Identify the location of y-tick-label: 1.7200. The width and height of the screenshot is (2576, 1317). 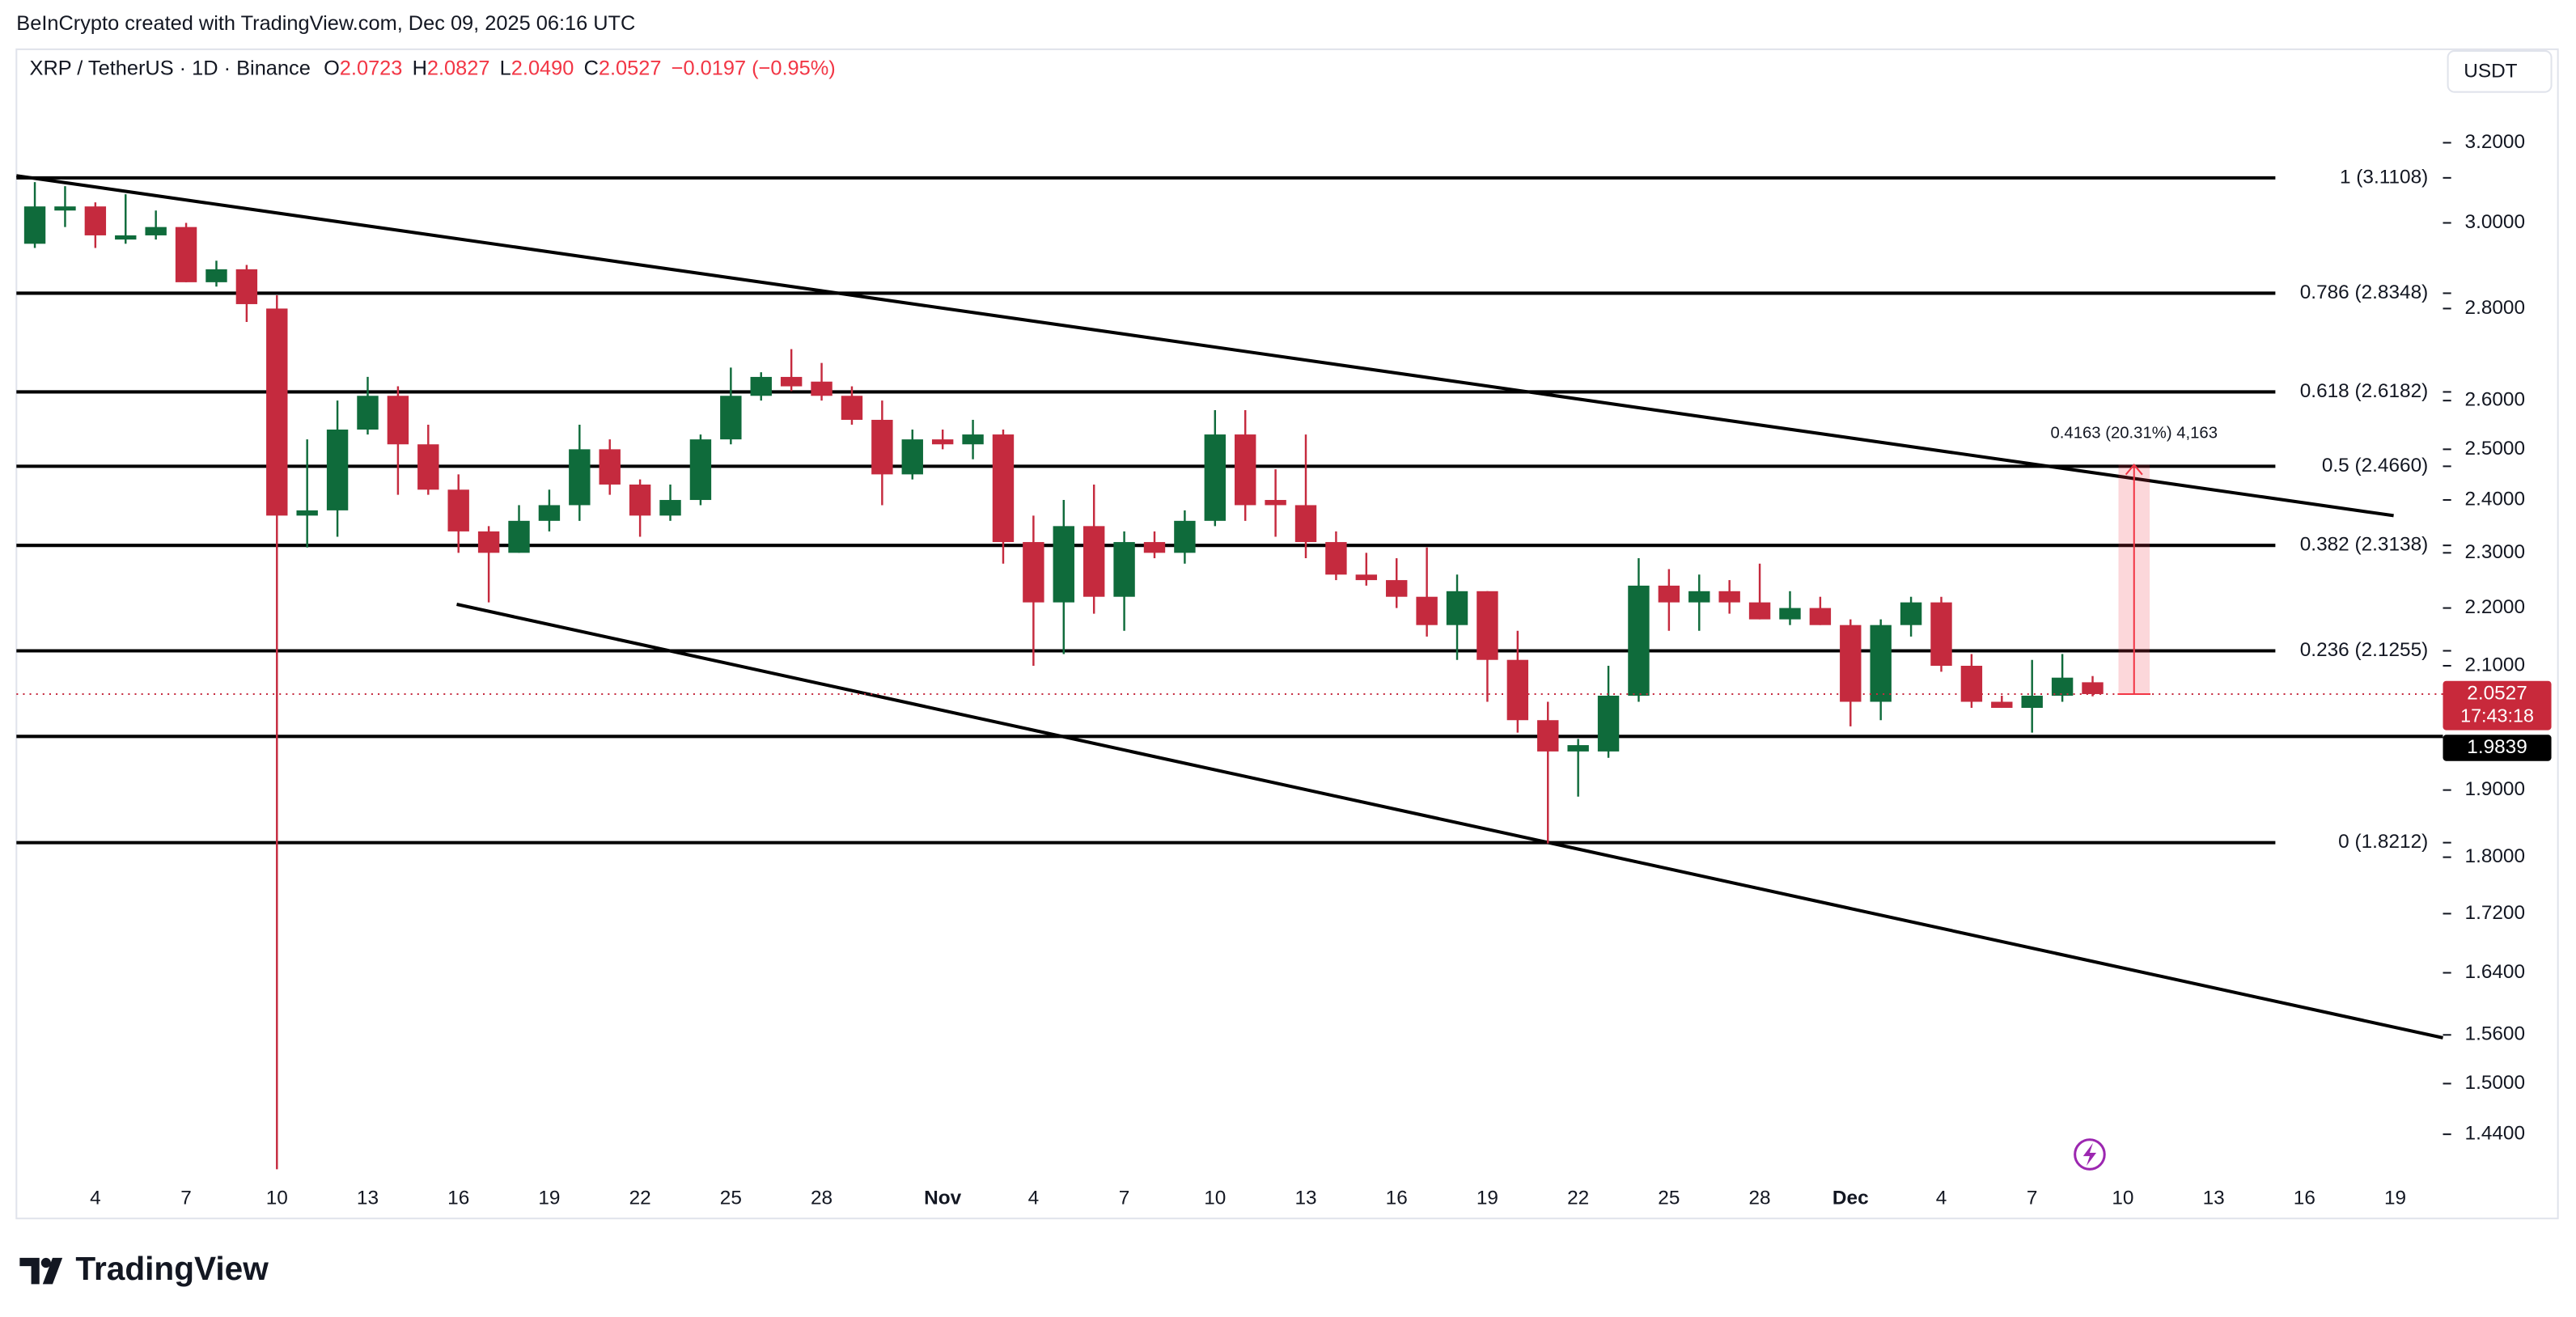
(2495, 913).